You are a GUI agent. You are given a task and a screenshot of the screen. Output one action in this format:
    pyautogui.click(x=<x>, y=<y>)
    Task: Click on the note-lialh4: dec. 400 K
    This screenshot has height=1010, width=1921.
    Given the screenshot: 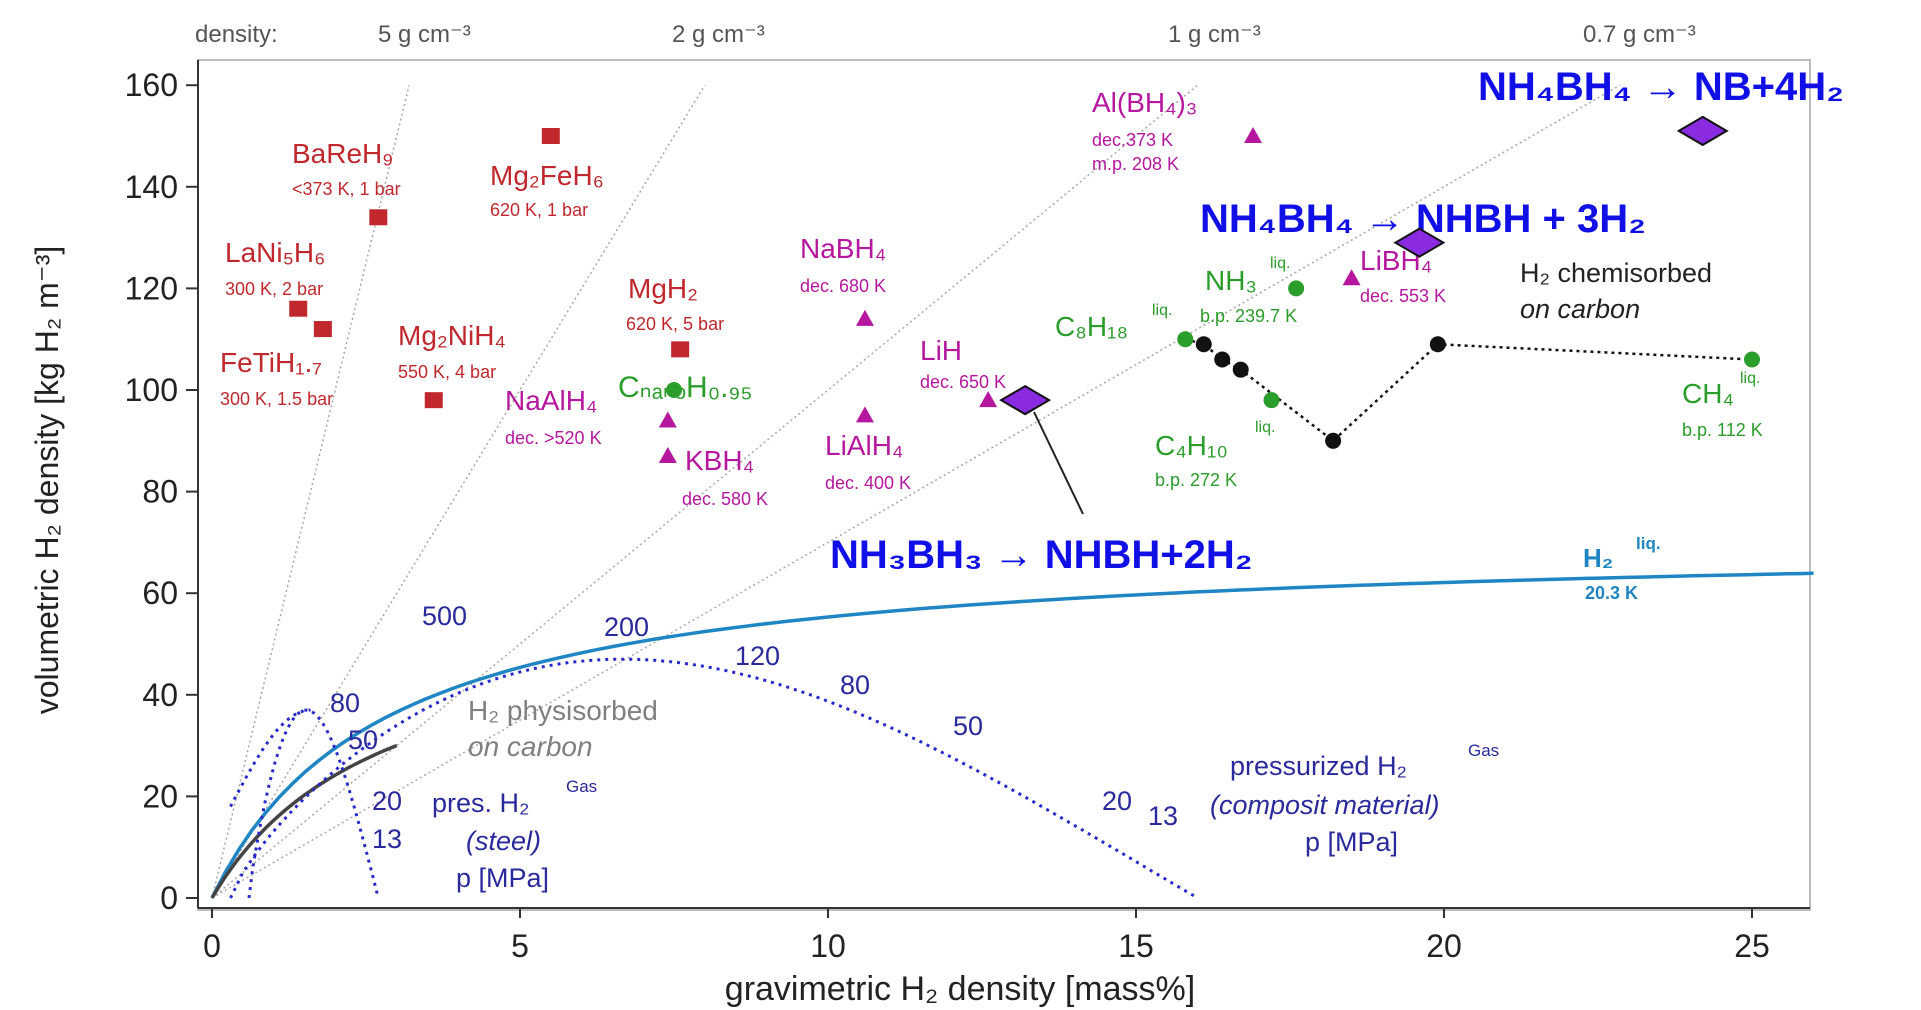 What is the action you would take?
    pyautogui.click(x=868, y=483)
    